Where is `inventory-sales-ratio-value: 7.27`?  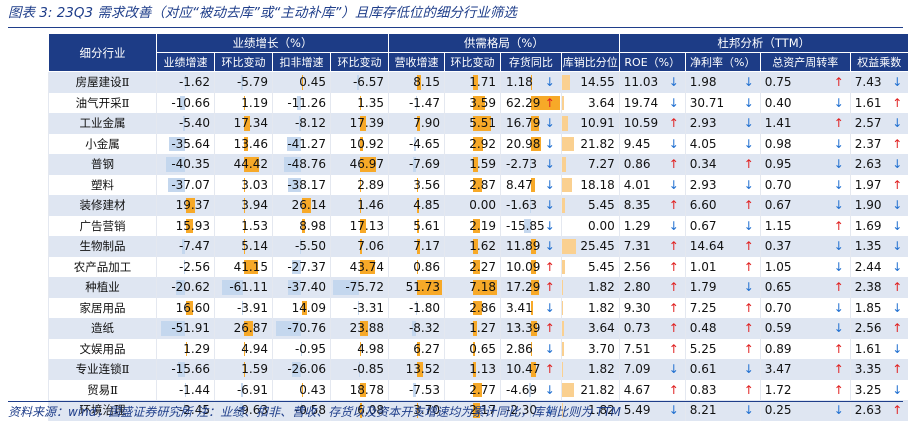
inventory-sales-ratio-value: 7.27 is located at coordinates (601, 164).